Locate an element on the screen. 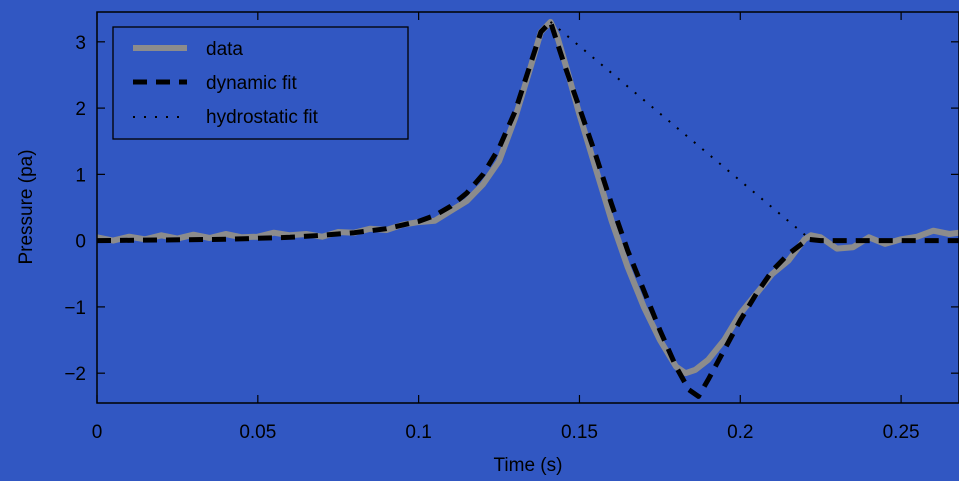 The image size is (959, 481). legend-label-dynamic-fit: dynamic fit is located at coordinates (252, 83).